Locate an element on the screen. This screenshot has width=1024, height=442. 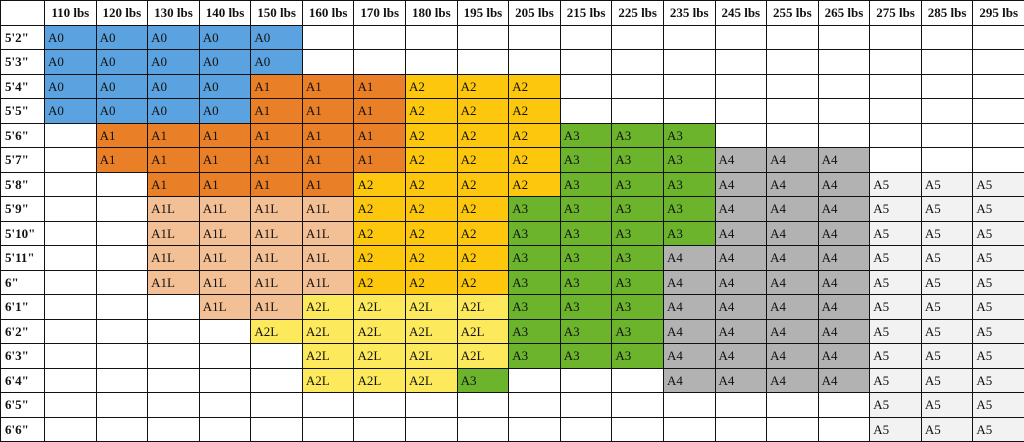
column-header: 180 lbs is located at coordinates (432, 13).